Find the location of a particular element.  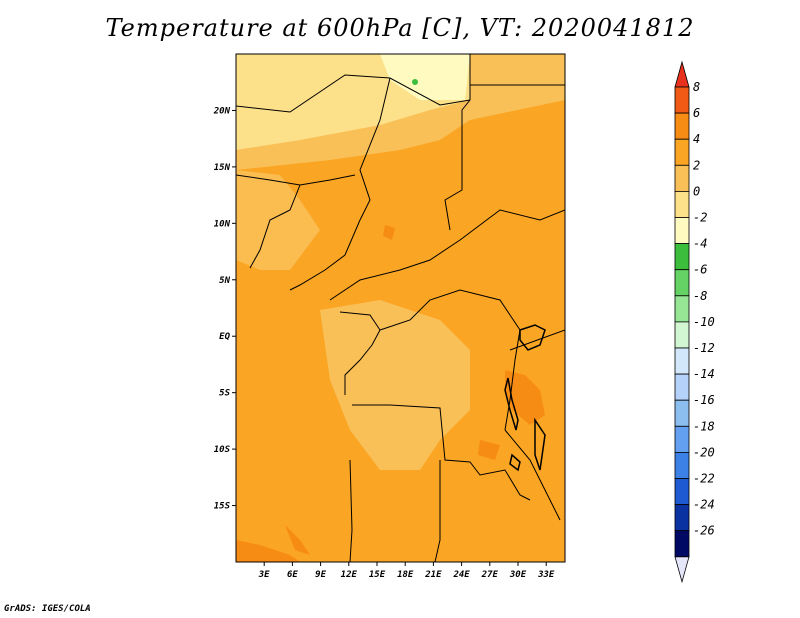

lon-tick-label: 21E is located at coordinates (433, 575).